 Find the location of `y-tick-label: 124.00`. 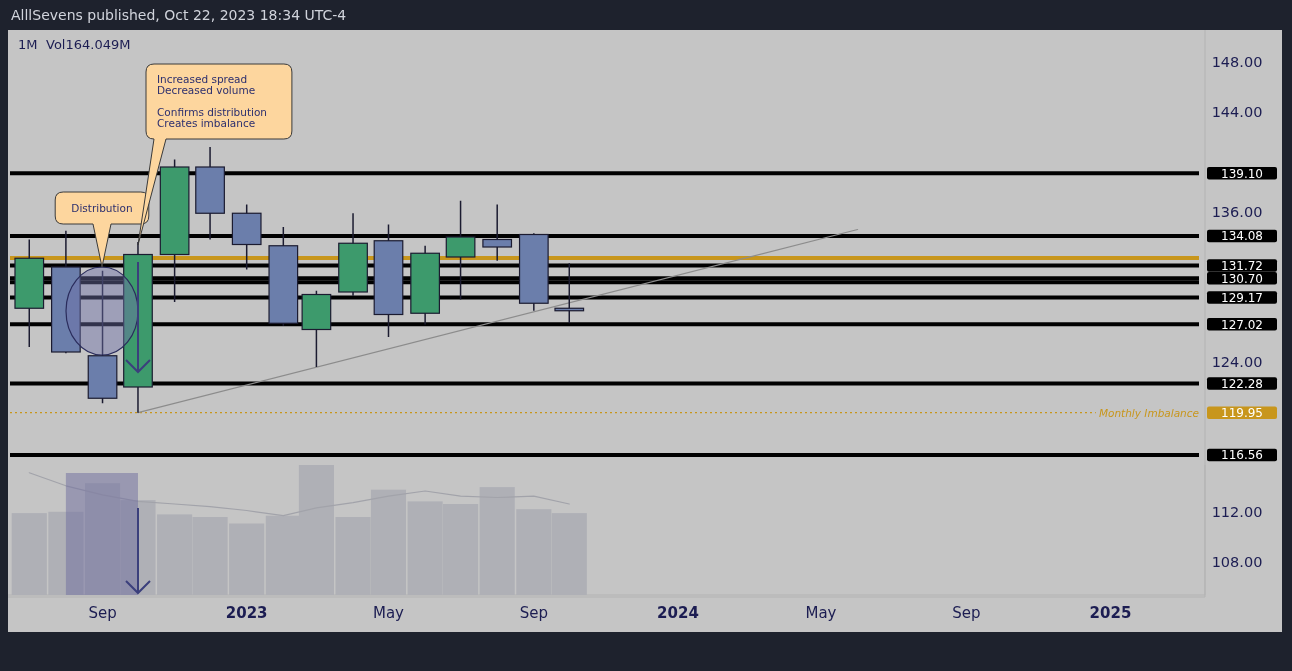

y-tick-label: 124.00 is located at coordinates (1237, 362).